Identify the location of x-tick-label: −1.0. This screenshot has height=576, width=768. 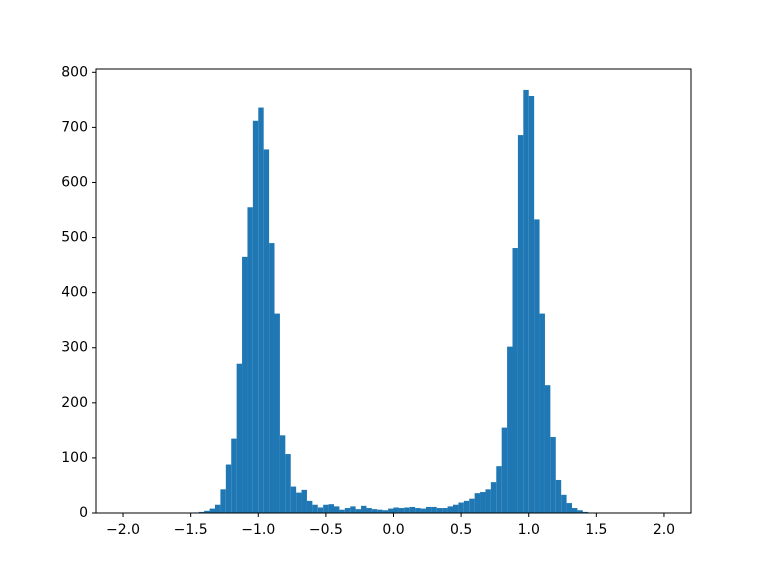
(258, 530).